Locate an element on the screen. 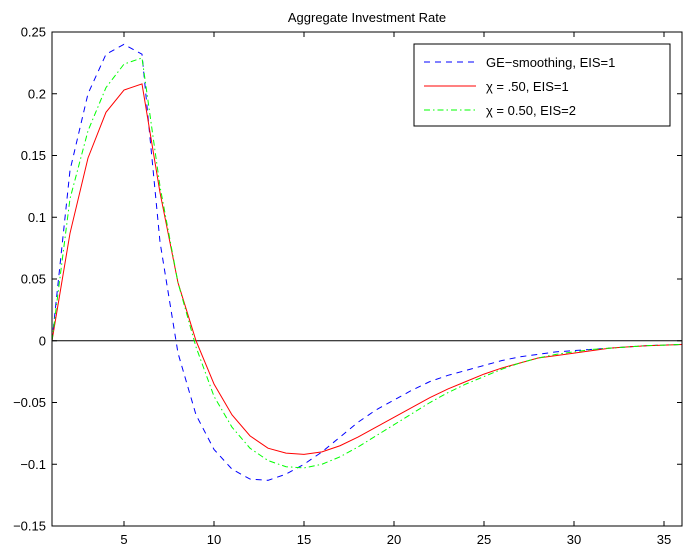  y-tick-label: −0.15 is located at coordinates (29, 526).